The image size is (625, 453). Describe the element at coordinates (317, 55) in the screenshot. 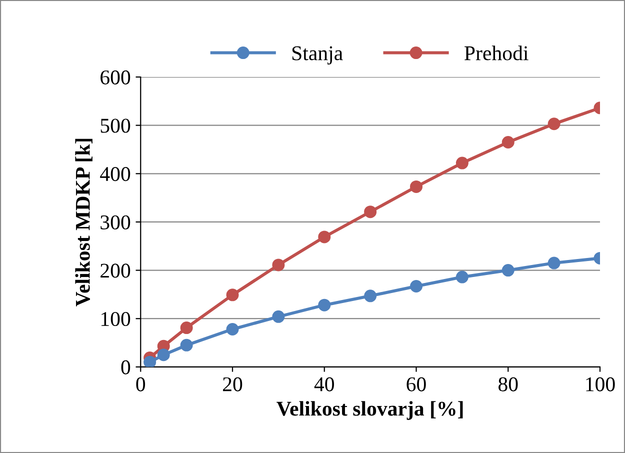

I see `legend-label: Stanja` at that location.